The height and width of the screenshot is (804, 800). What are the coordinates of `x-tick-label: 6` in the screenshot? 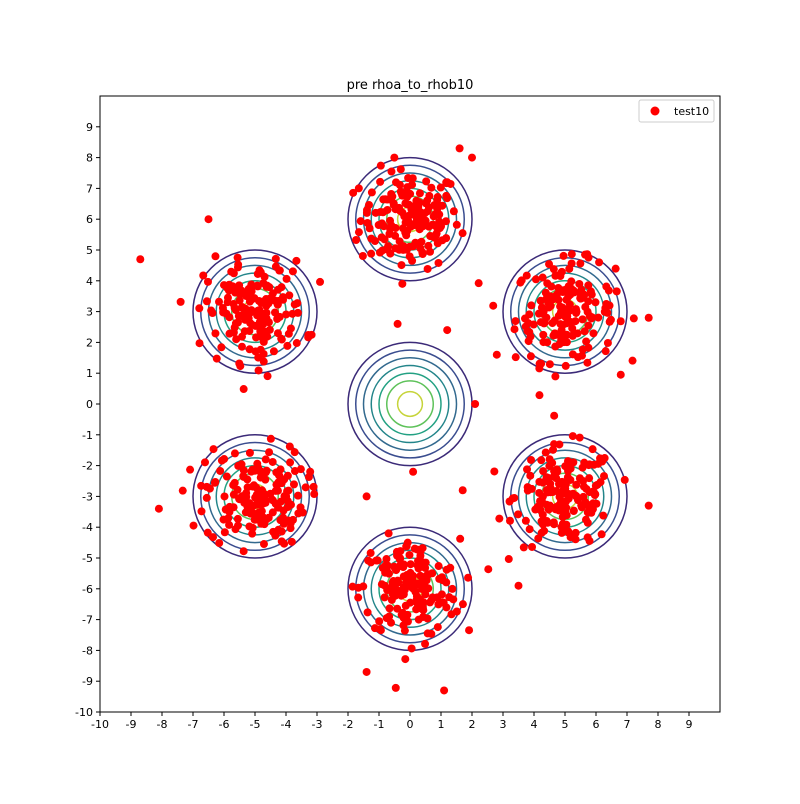 It's located at (596, 724).